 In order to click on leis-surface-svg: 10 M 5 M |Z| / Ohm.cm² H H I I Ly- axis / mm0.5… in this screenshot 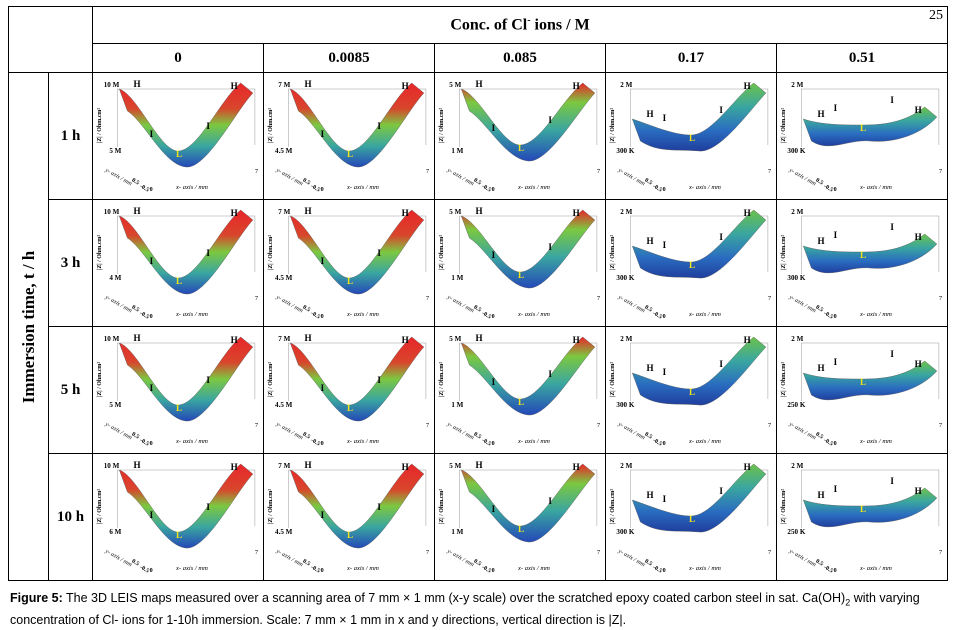, I will do `click(178, 390)`.